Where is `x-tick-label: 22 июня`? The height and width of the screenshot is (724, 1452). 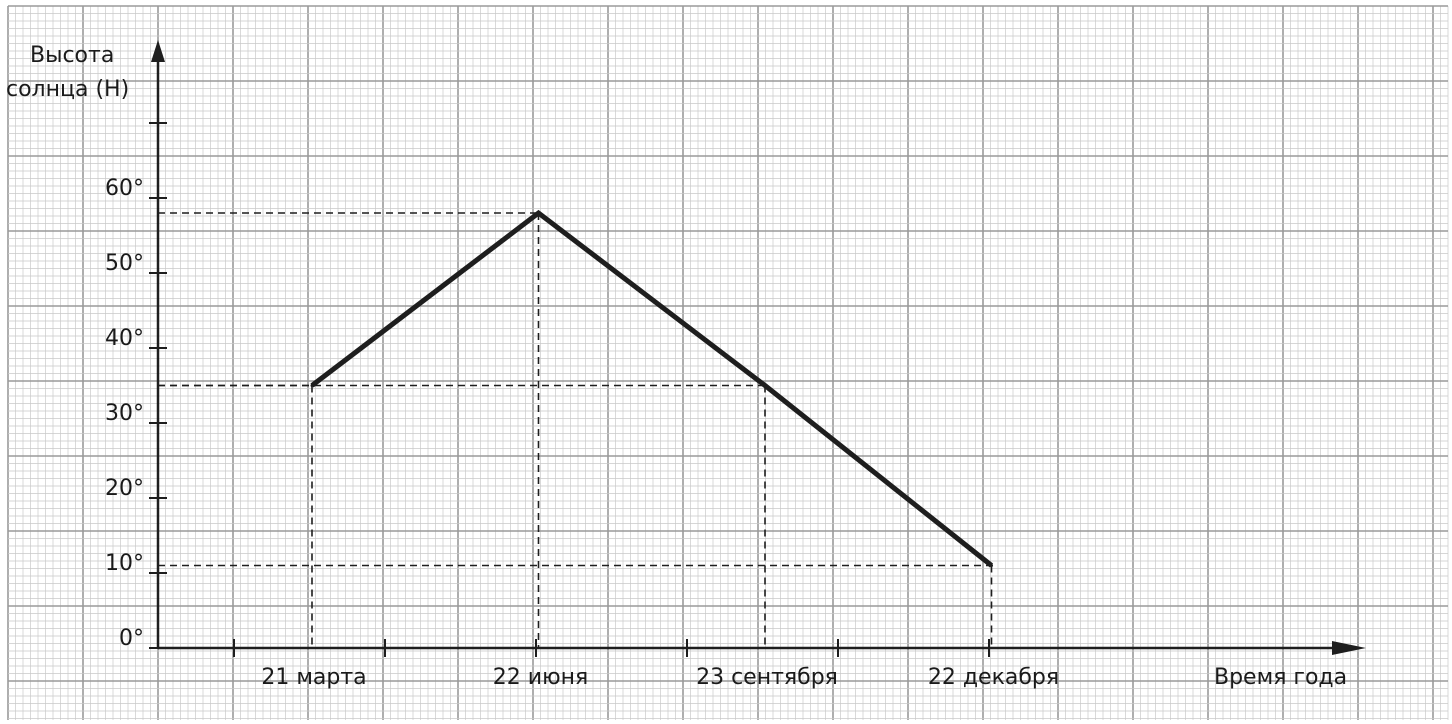
x-tick-label: 22 июня is located at coordinates (540, 677).